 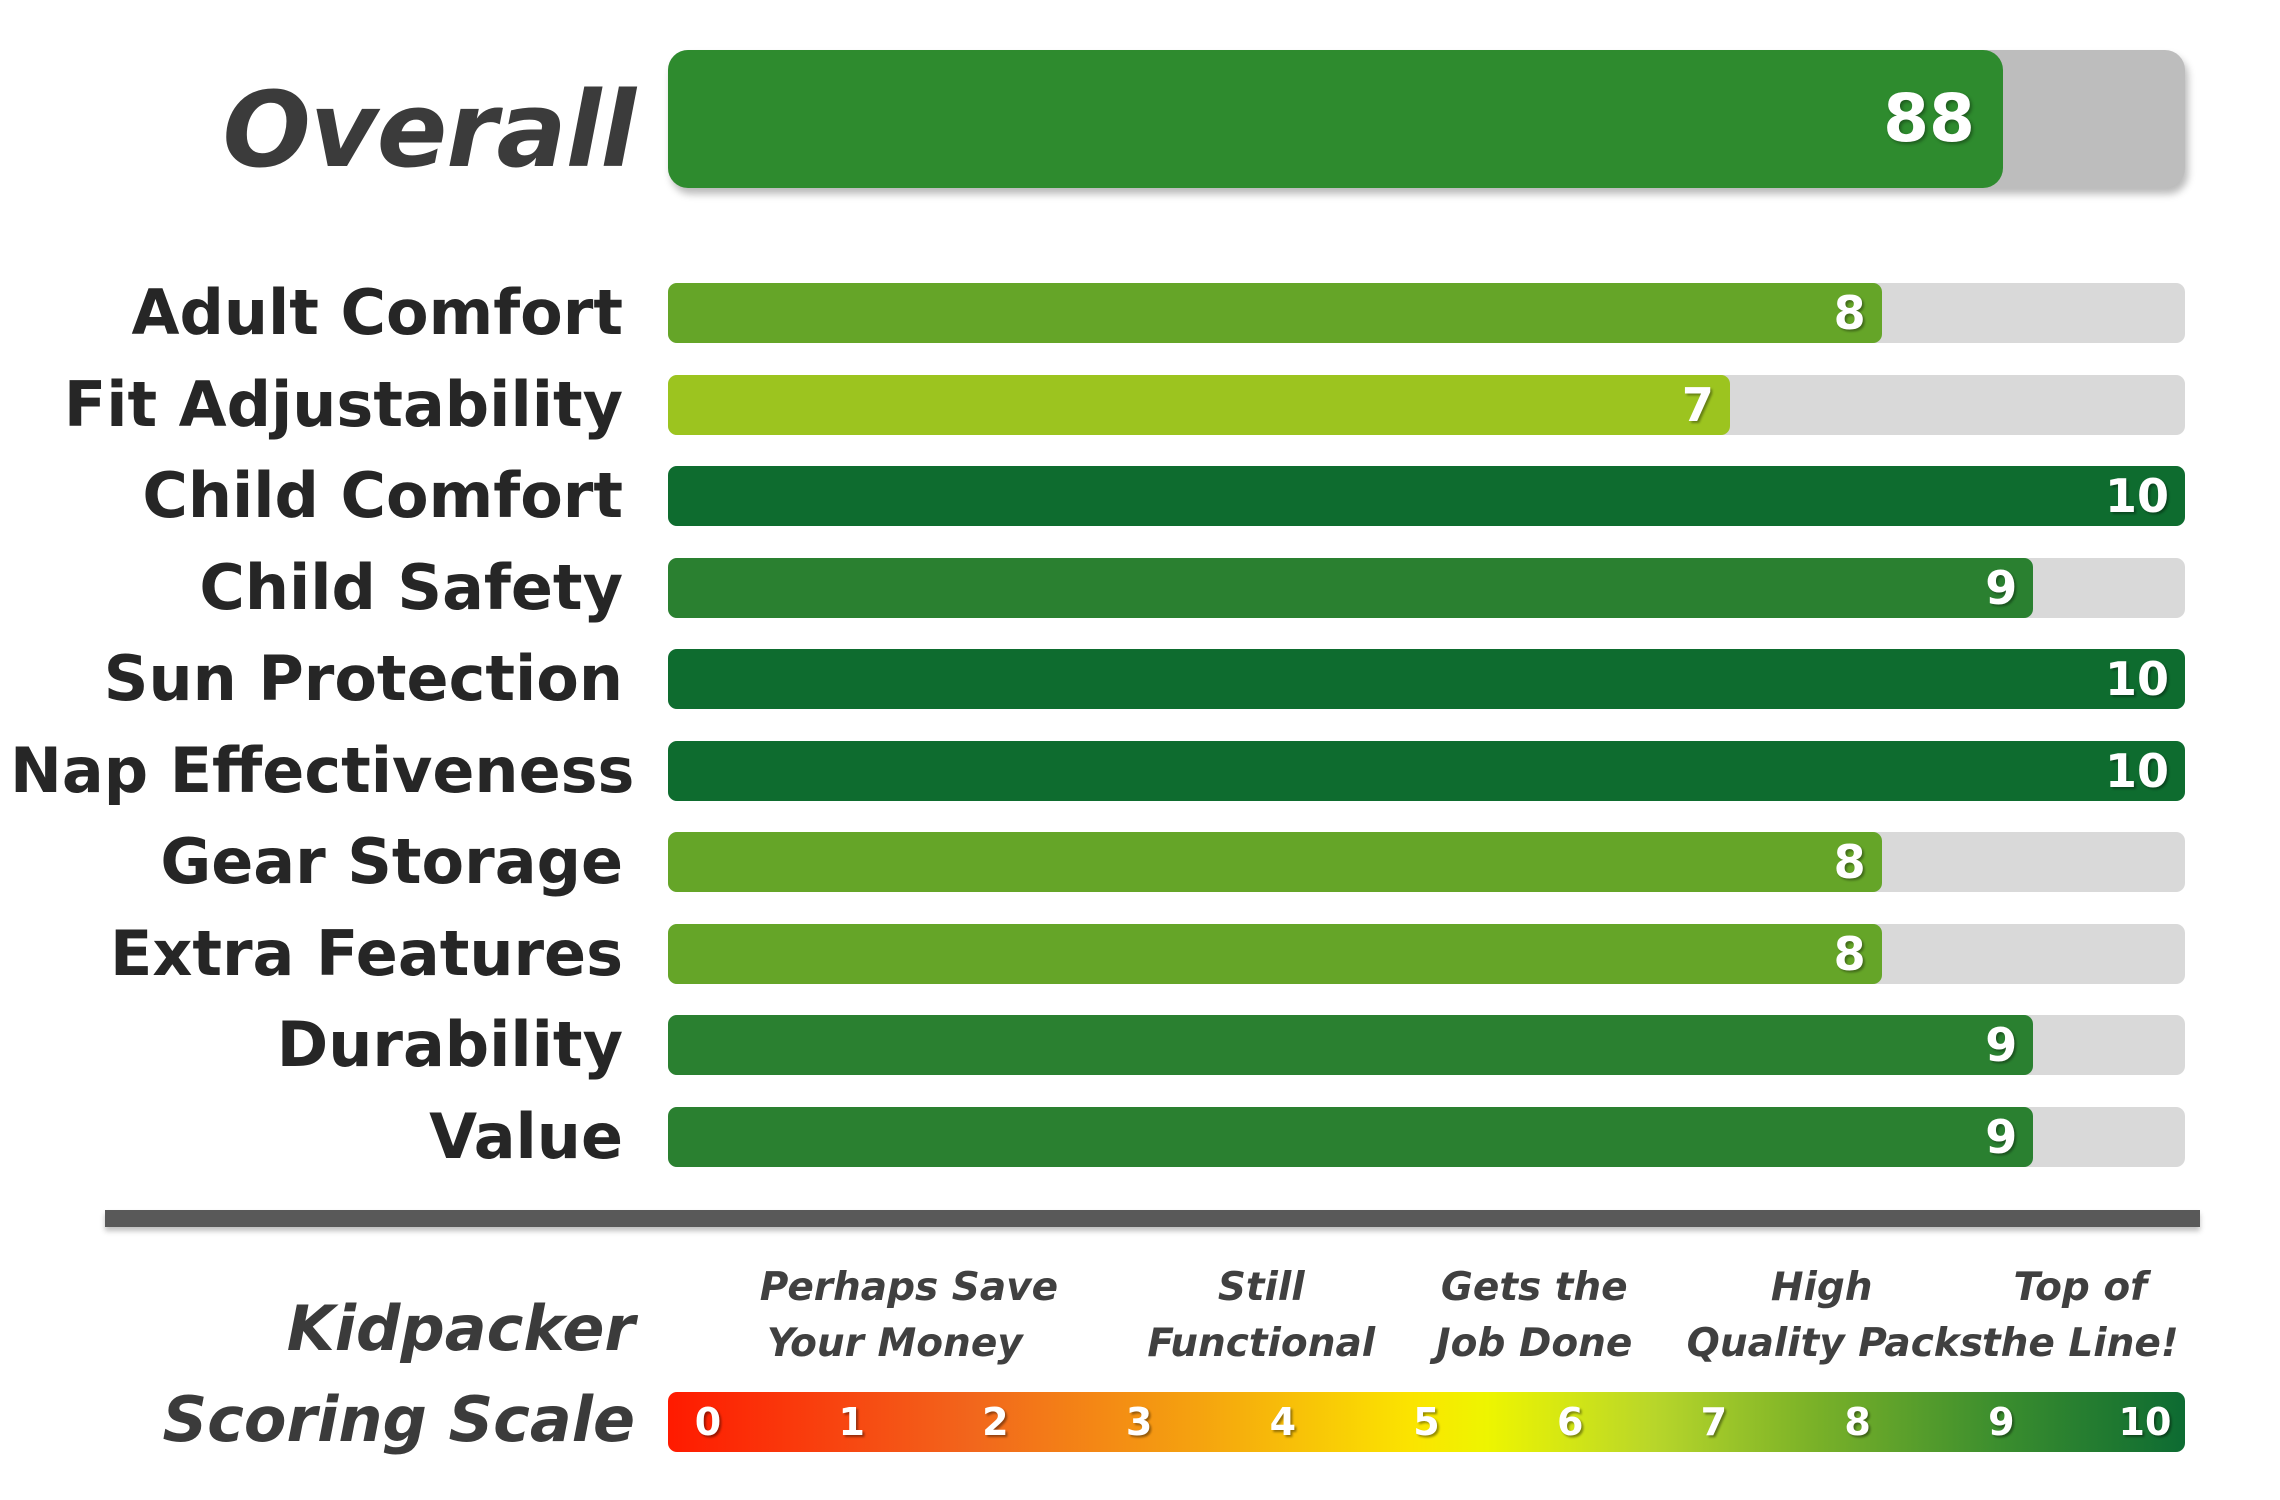 What do you see at coordinates (2080, 1316) in the screenshot?
I see `scale-descriptor: Top of the Line!` at bounding box center [2080, 1316].